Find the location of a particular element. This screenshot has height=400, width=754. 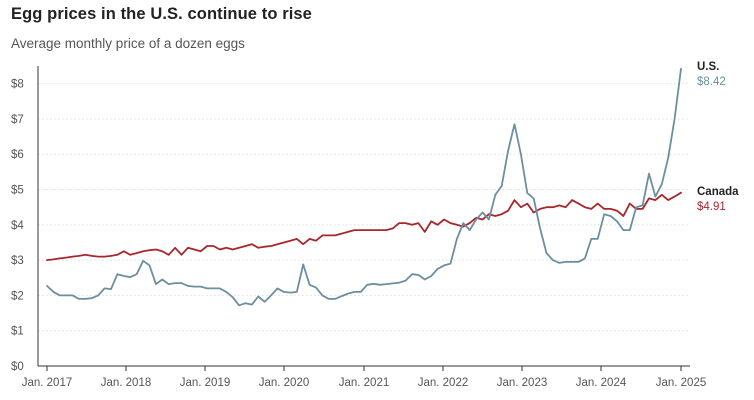

series-end-value-canada: $4.91 is located at coordinates (711, 207).